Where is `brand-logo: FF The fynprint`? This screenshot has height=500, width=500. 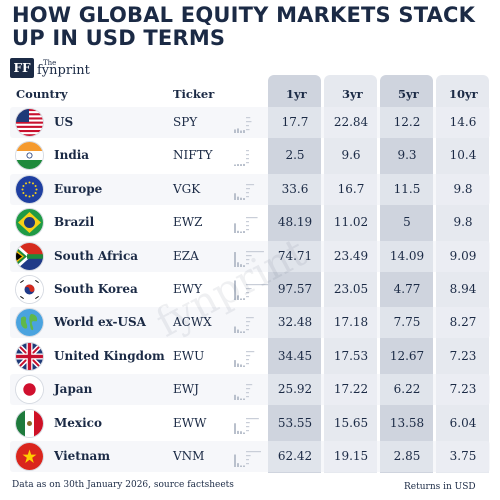 brand-logo: FF The fynprint is located at coordinates (50, 68).